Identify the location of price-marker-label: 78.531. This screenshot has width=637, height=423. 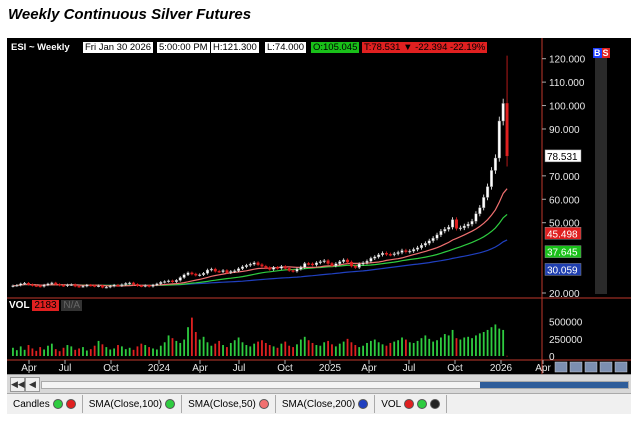
(562, 157).